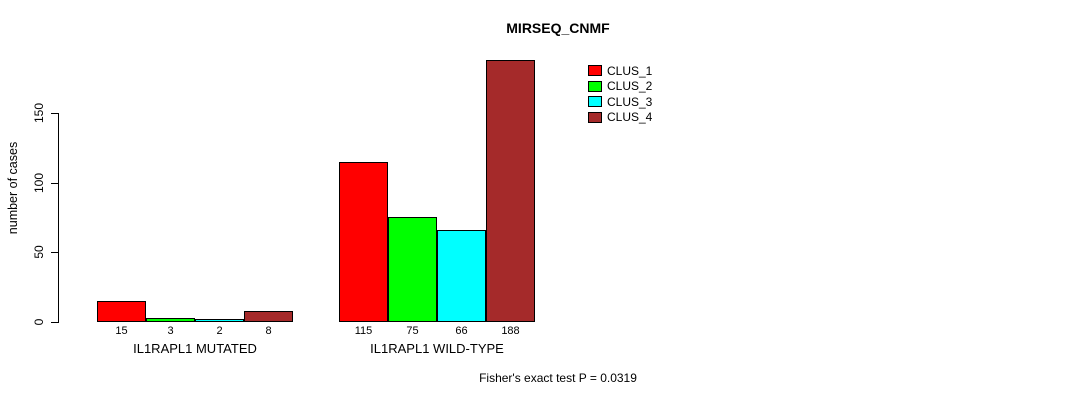  Describe the element at coordinates (39, 322) in the screenshot. I see `y-axis-tick-label: 0` at that location.